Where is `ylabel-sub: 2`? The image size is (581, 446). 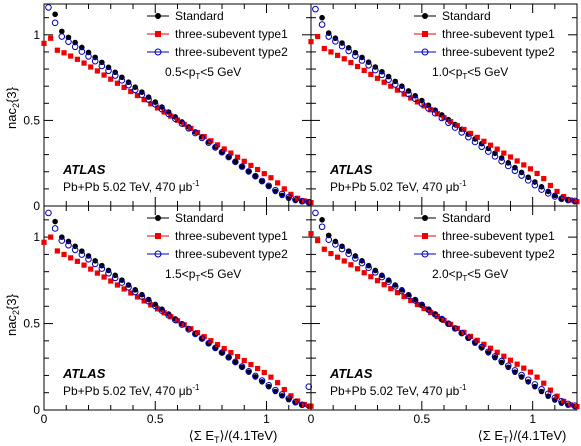 ylabel-sub: 2 is located at coordinates (16, 312).